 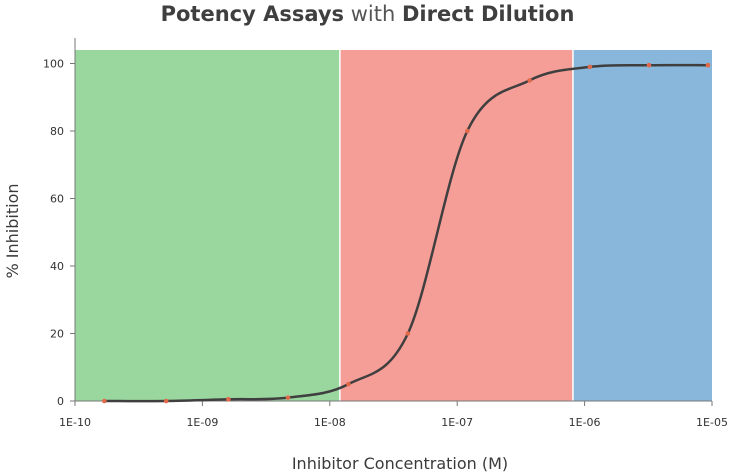 I want to click on x-tick-label: 1E-10, so click(x=75, y=422).